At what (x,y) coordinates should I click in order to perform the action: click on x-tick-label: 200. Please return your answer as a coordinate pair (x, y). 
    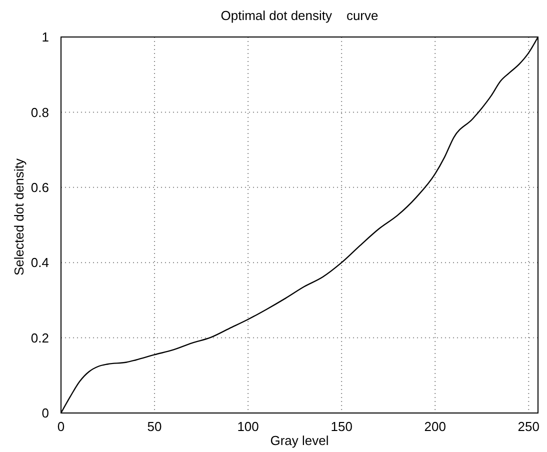
    Looking at the image, I should click on (435, 426).